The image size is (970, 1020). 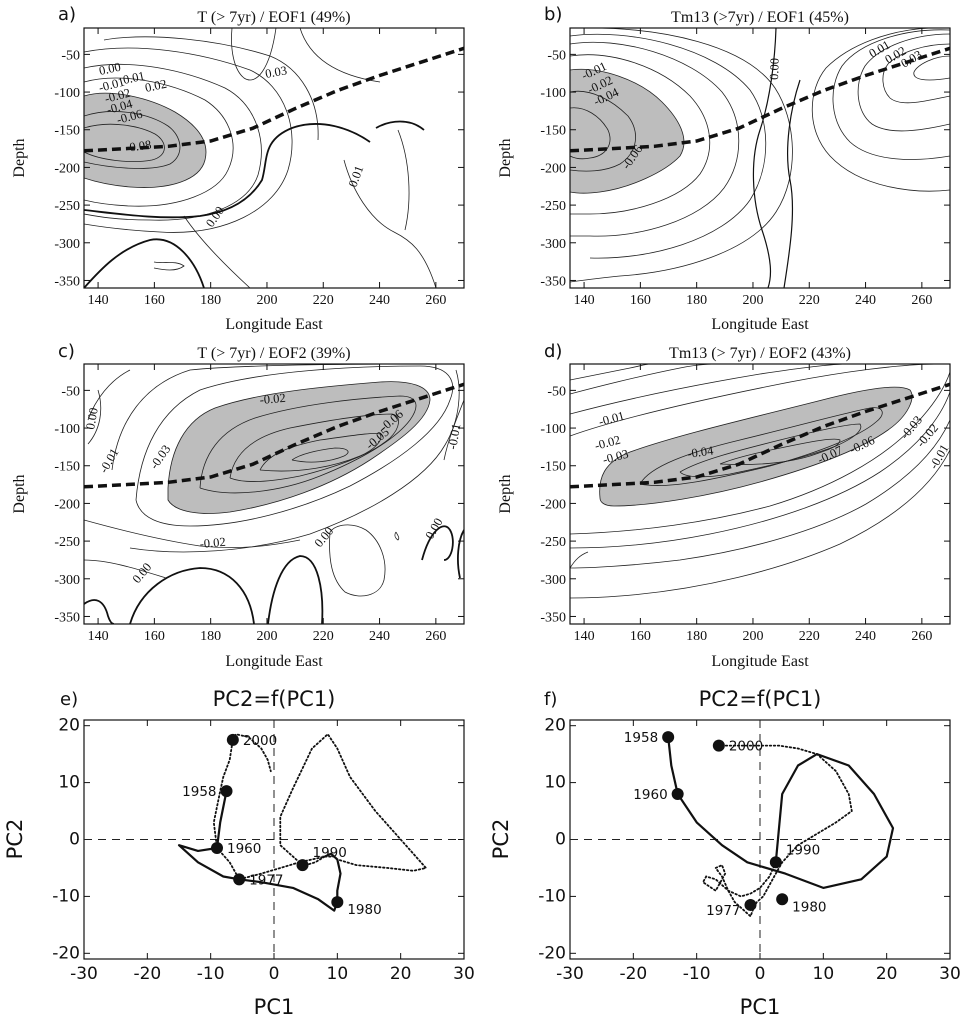 What do you see at coordinates (615, 457) in the screenshot?
I see `panel-d-contour-label: -0.03` at bounding box center [615, 457].